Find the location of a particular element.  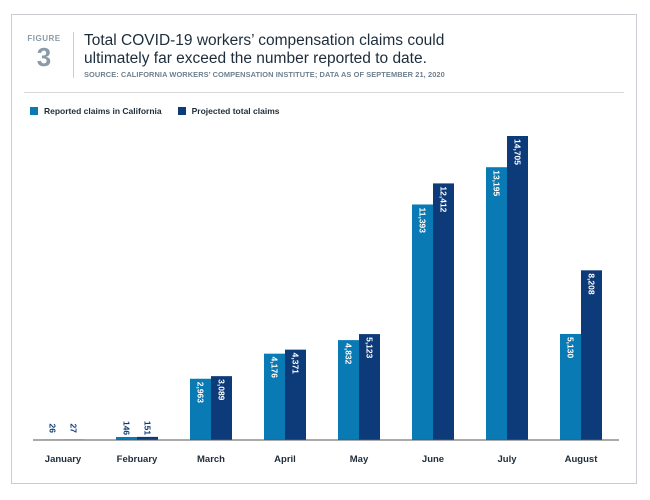

data-label-projected-april: 4,371 is located at coordinates (296, 364).